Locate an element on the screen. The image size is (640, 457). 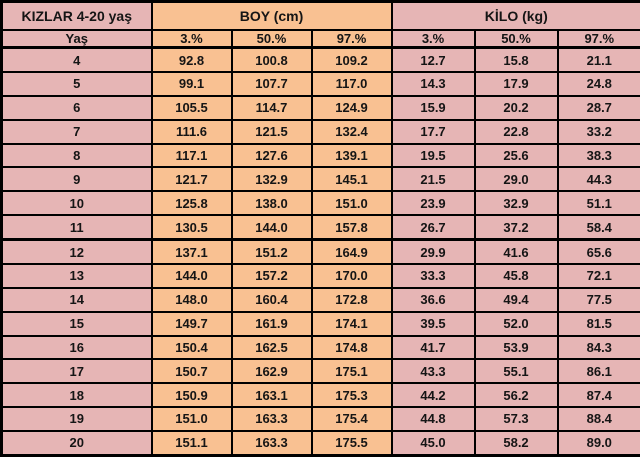
age-cell: 19 is located at coordinates (76, 419).